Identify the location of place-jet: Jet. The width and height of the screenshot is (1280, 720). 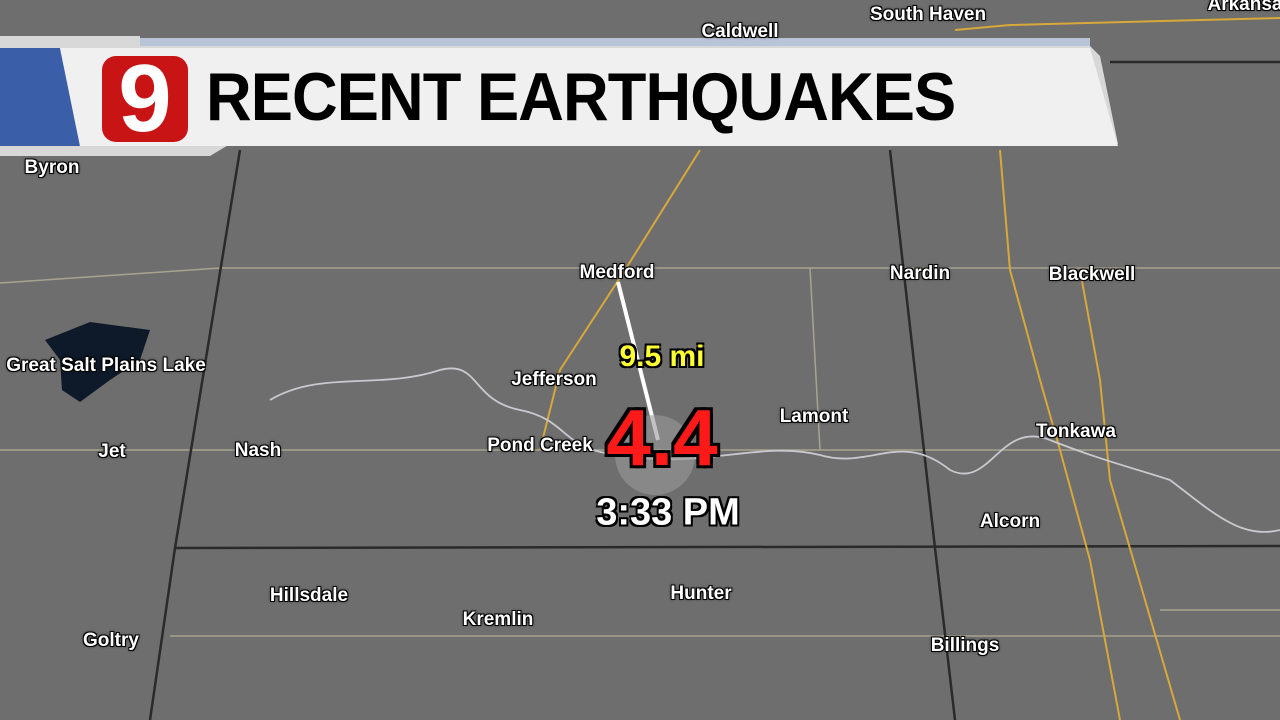
(112, 451).